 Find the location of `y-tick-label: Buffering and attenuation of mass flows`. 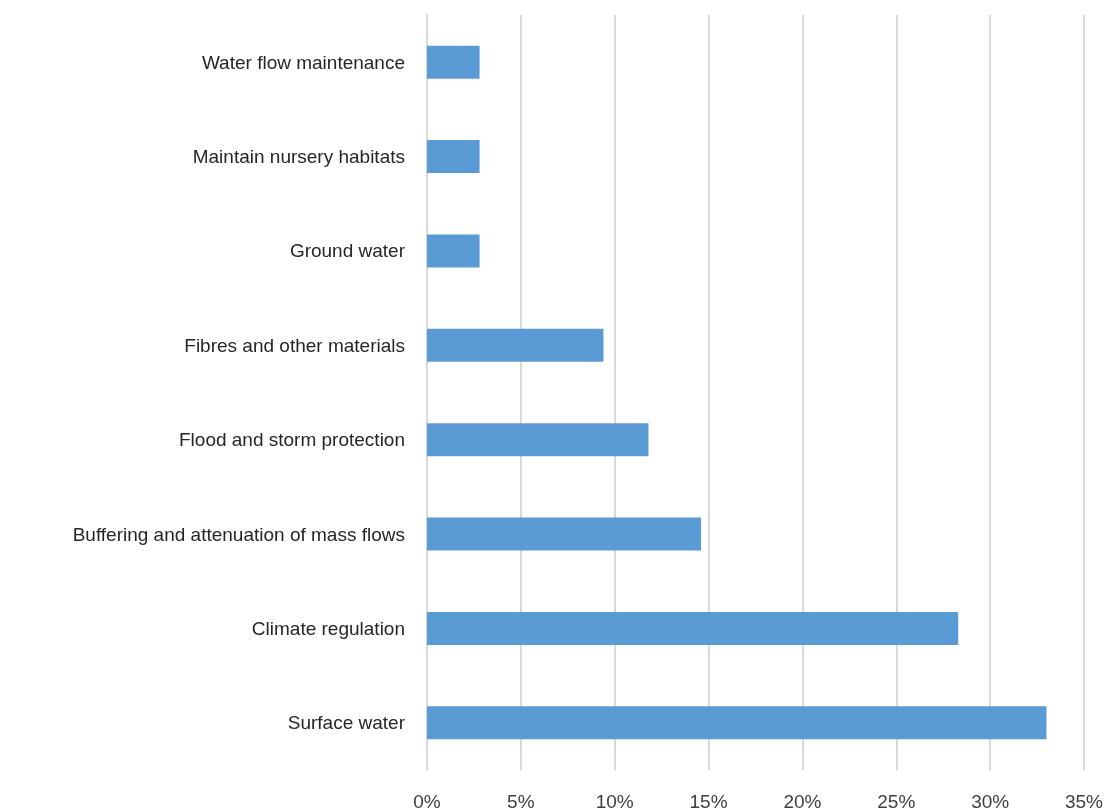

y-tick-label: Buffering and attenuation of mass flows is located at coordinates (238, 534).